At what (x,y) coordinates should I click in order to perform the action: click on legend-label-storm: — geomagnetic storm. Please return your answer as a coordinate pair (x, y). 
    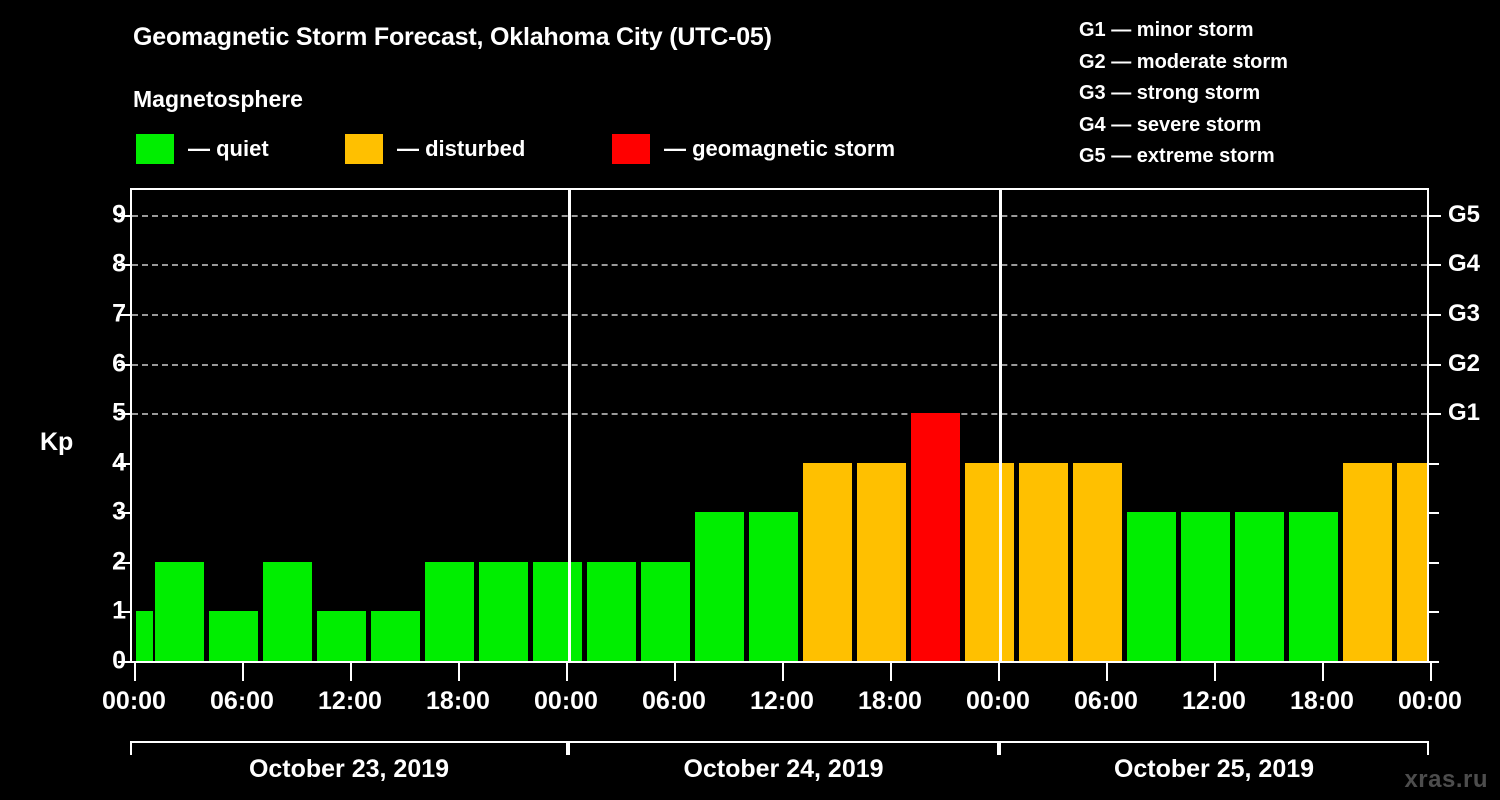
    Looking at the image, I should click on (780, 148).